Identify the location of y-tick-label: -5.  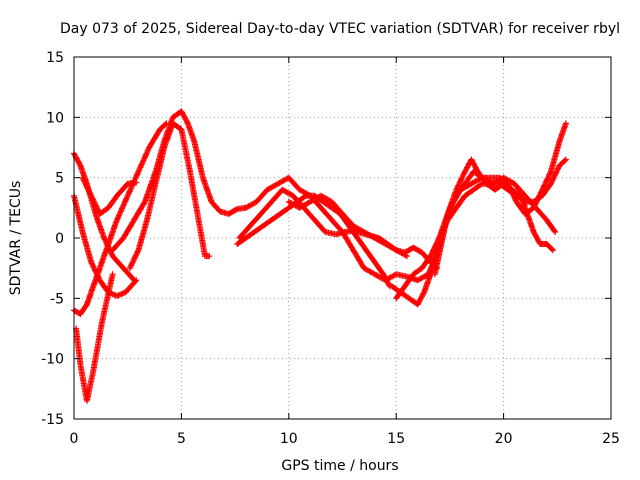
(57, 299).